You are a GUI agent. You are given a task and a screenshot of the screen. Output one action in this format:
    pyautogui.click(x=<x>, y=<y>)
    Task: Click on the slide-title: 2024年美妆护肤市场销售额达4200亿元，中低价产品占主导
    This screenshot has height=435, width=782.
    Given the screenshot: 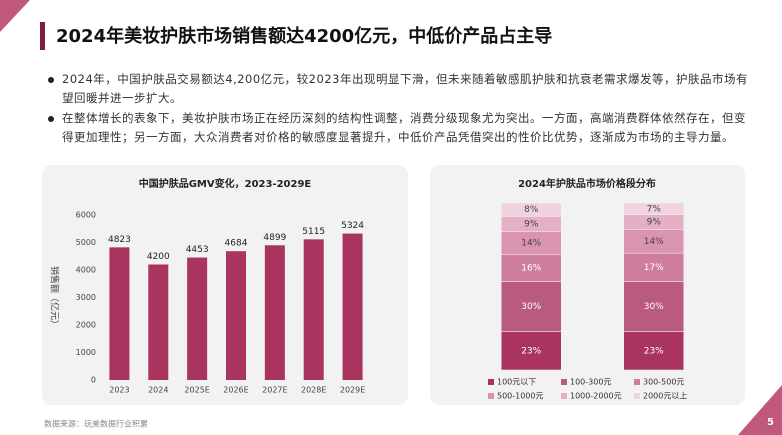 What is the action you would take?
    pyautogui.click(x=304, y=36)
    